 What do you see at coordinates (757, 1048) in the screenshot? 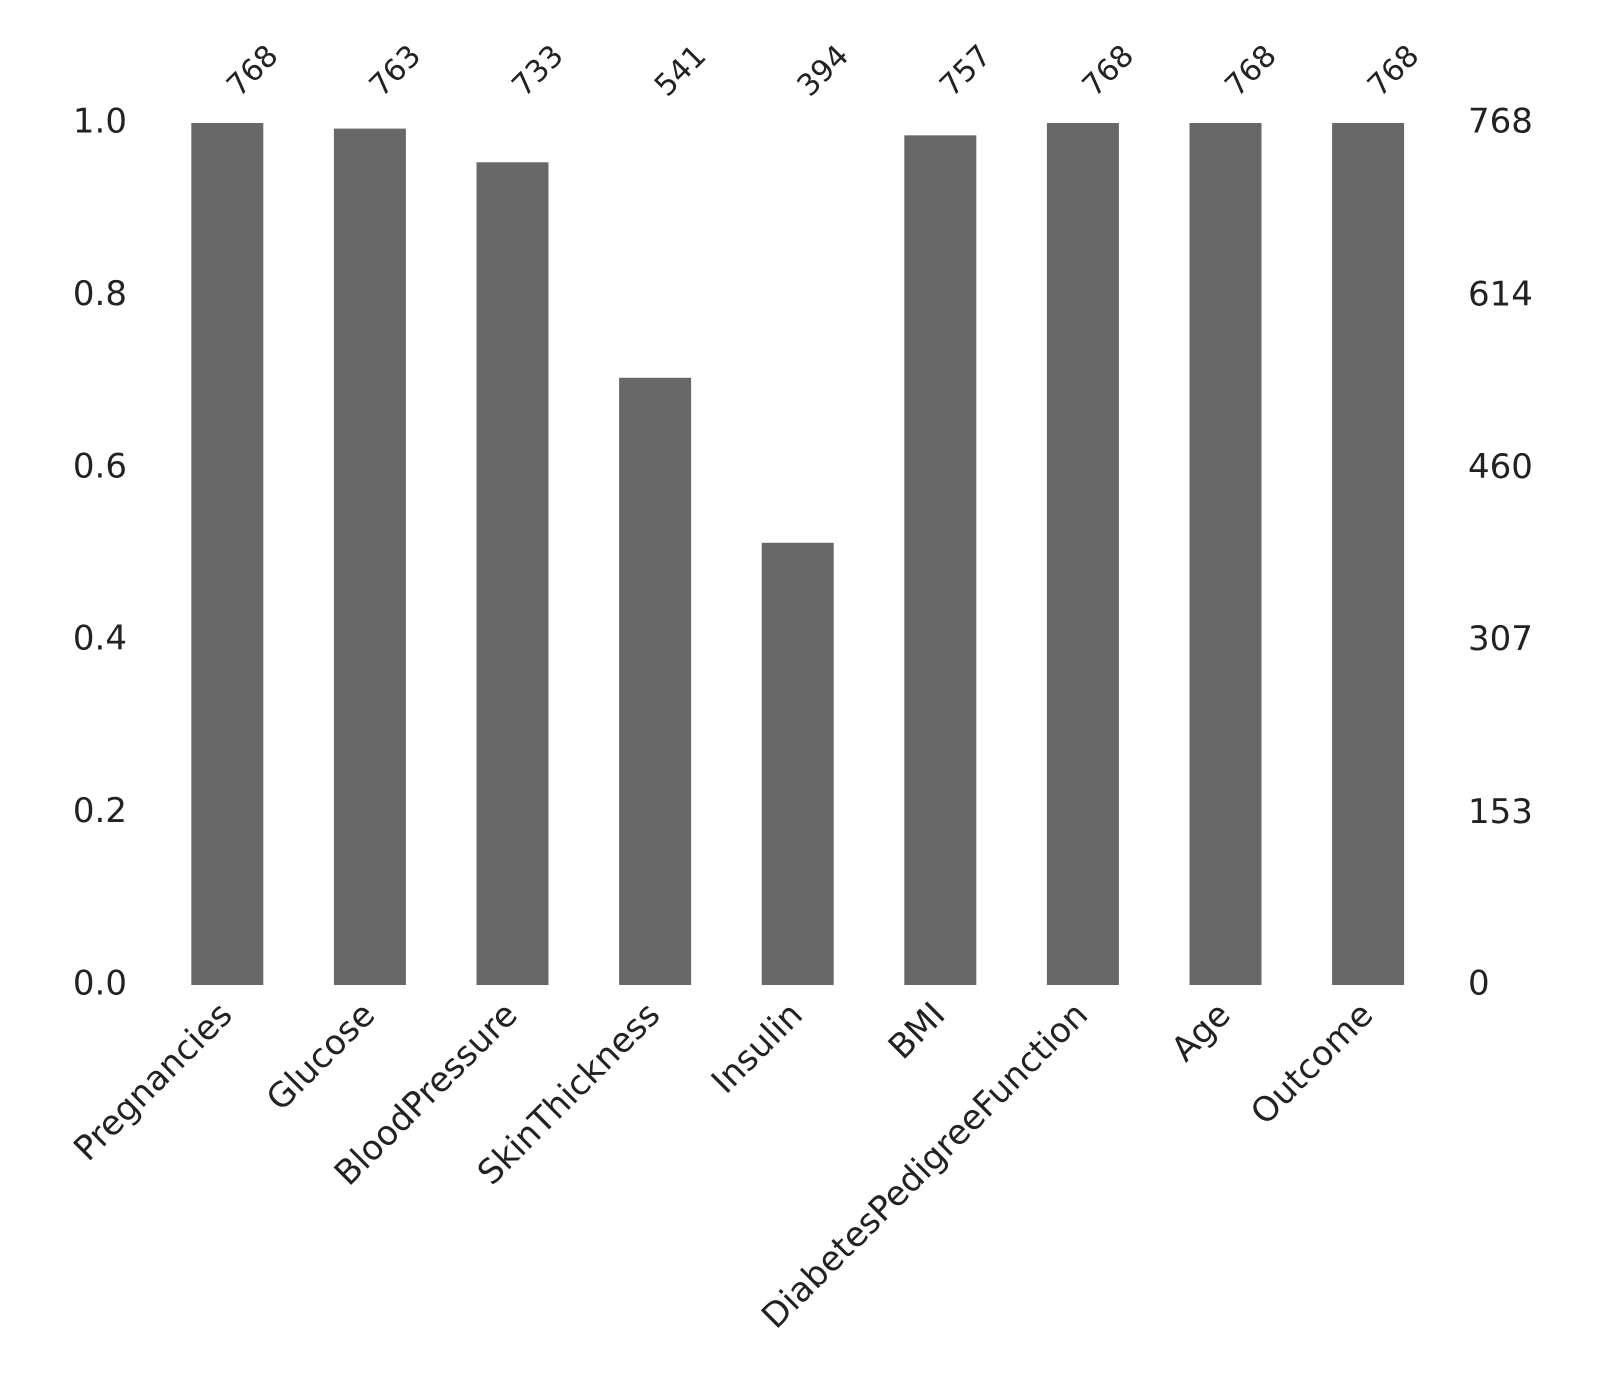
I see `x-tick-label: Insulin` at bounding box center [757, 1048].